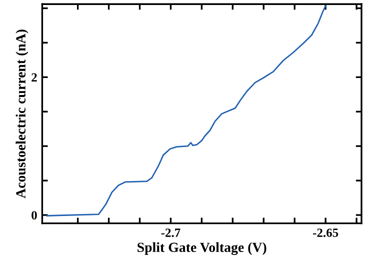 This screenshot has width=367, height=274. Describe the element at coordinates (34, 215) in the screenshot. I see `y-tick-label: 0` at that location.